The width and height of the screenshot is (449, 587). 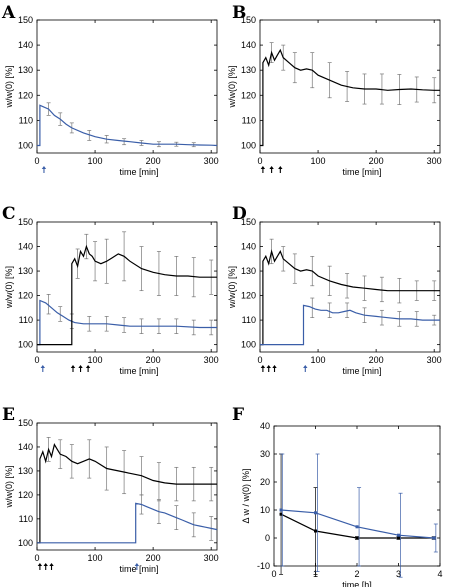 I want to click on panel-letter: D, so click(x=239, y=214).